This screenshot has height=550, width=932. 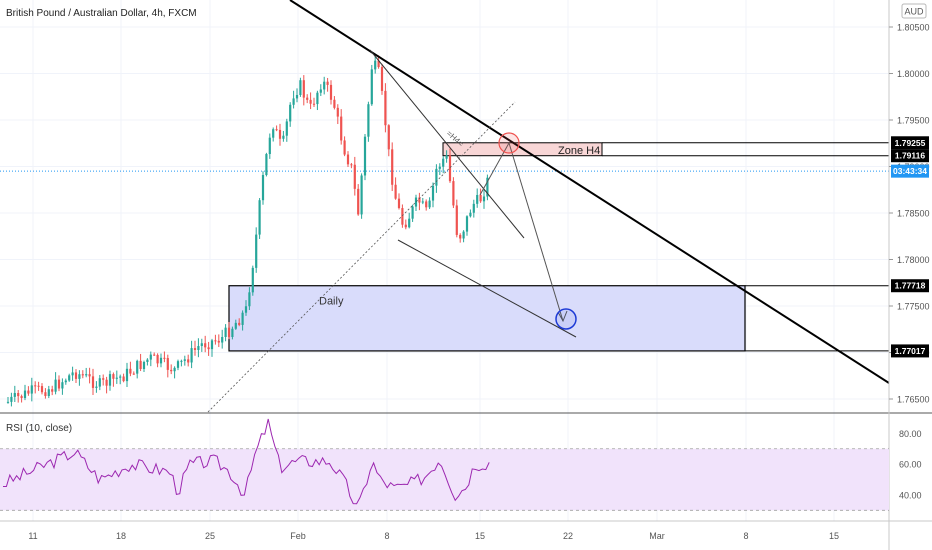 I want to click on time-tick-label: 15, so click(x=834, y=536).